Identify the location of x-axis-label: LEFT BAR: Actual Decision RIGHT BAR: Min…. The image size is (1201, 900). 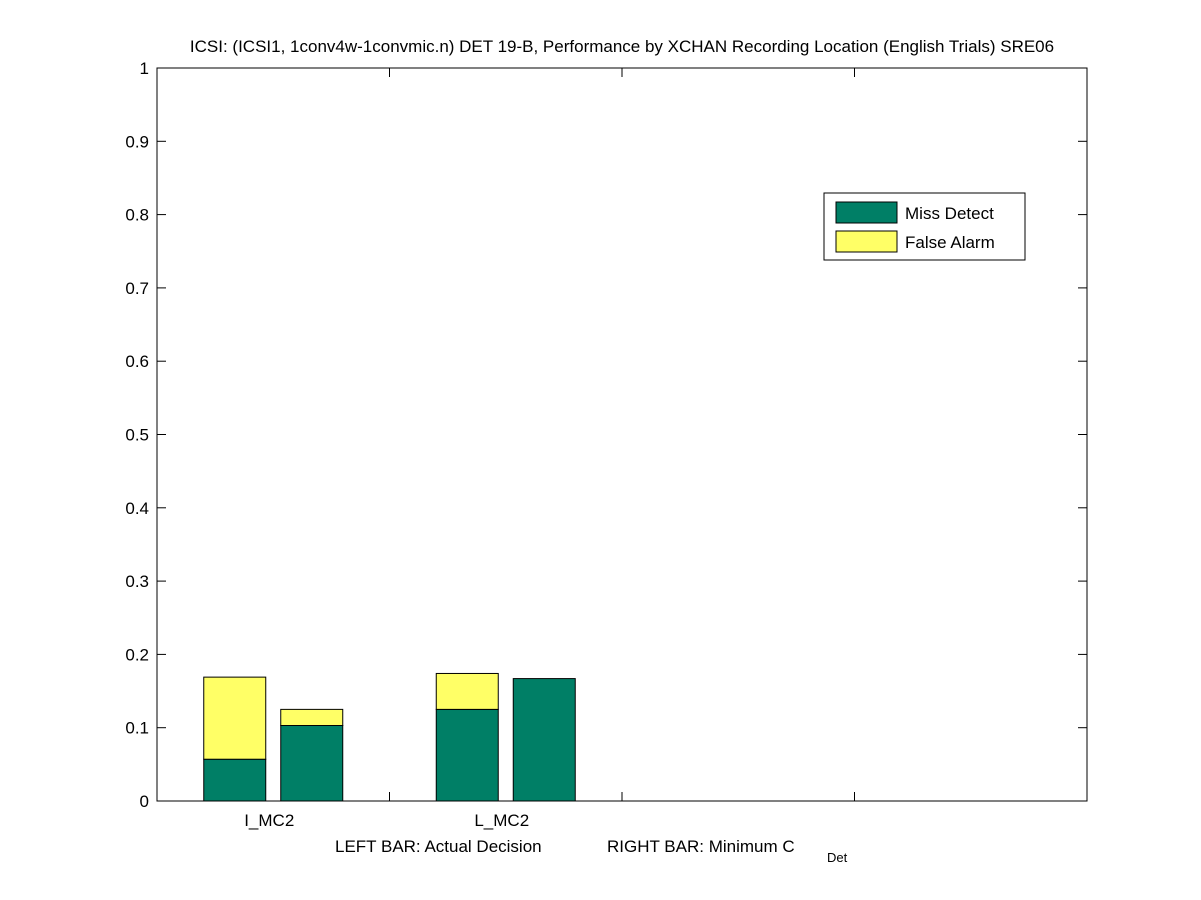
(591, 851).